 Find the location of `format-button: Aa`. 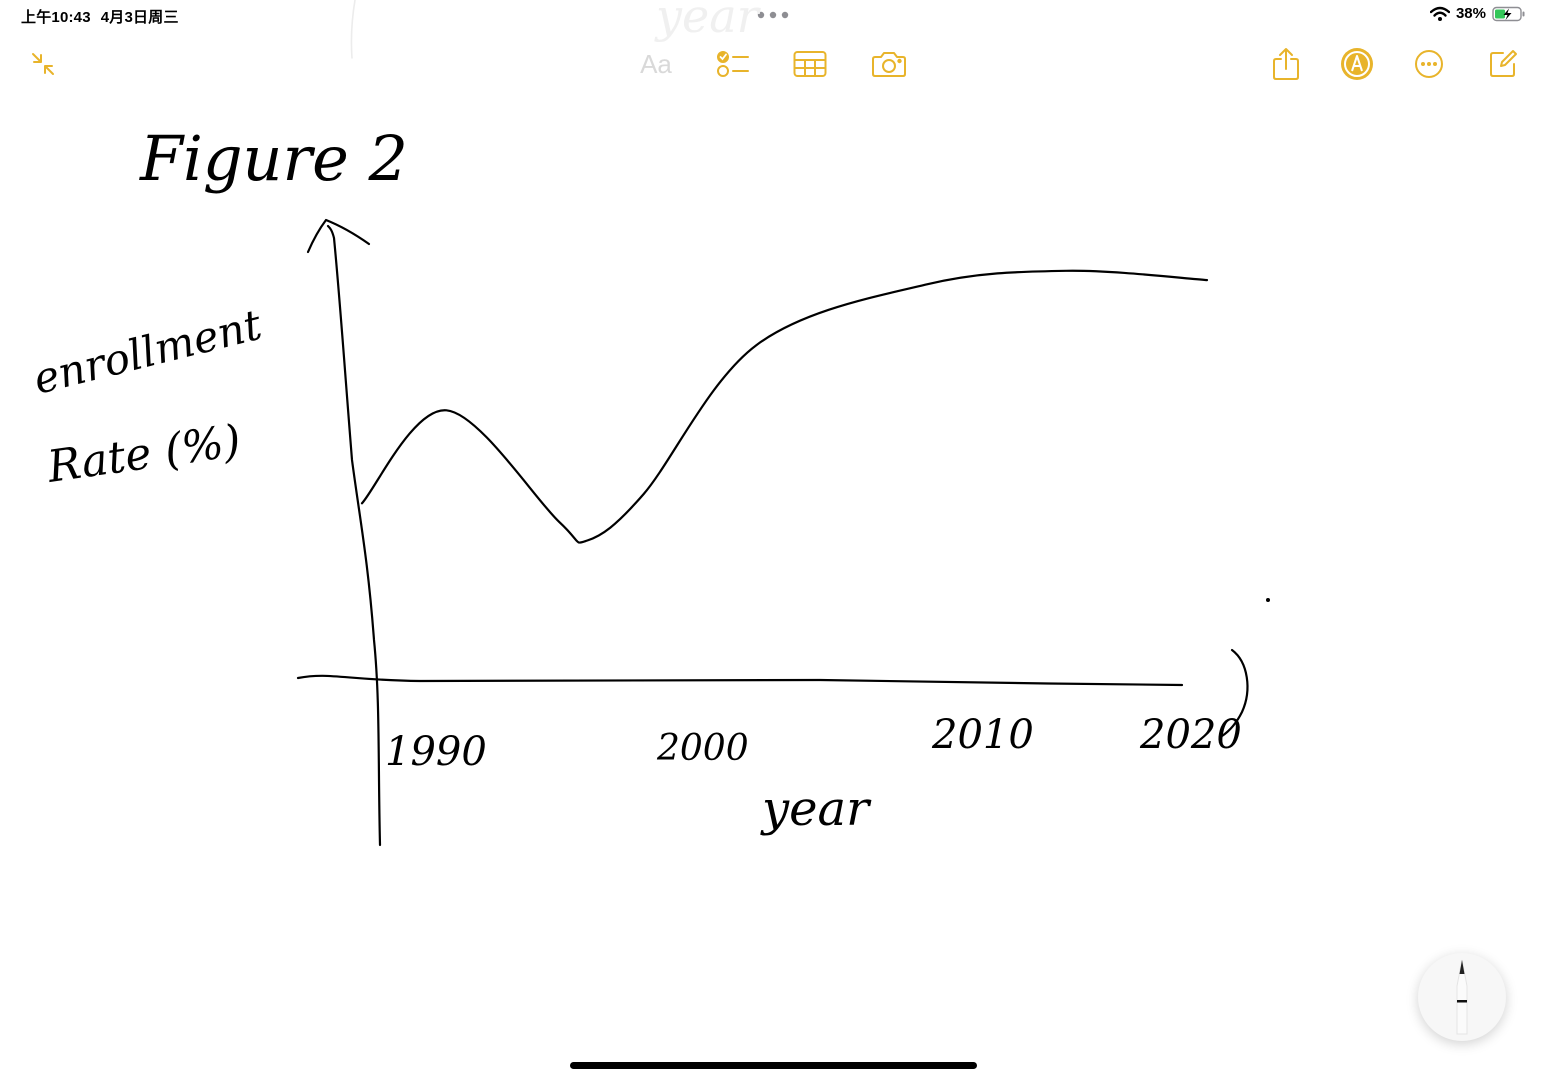

format-button: Aa is located at coordinates (656, 64).